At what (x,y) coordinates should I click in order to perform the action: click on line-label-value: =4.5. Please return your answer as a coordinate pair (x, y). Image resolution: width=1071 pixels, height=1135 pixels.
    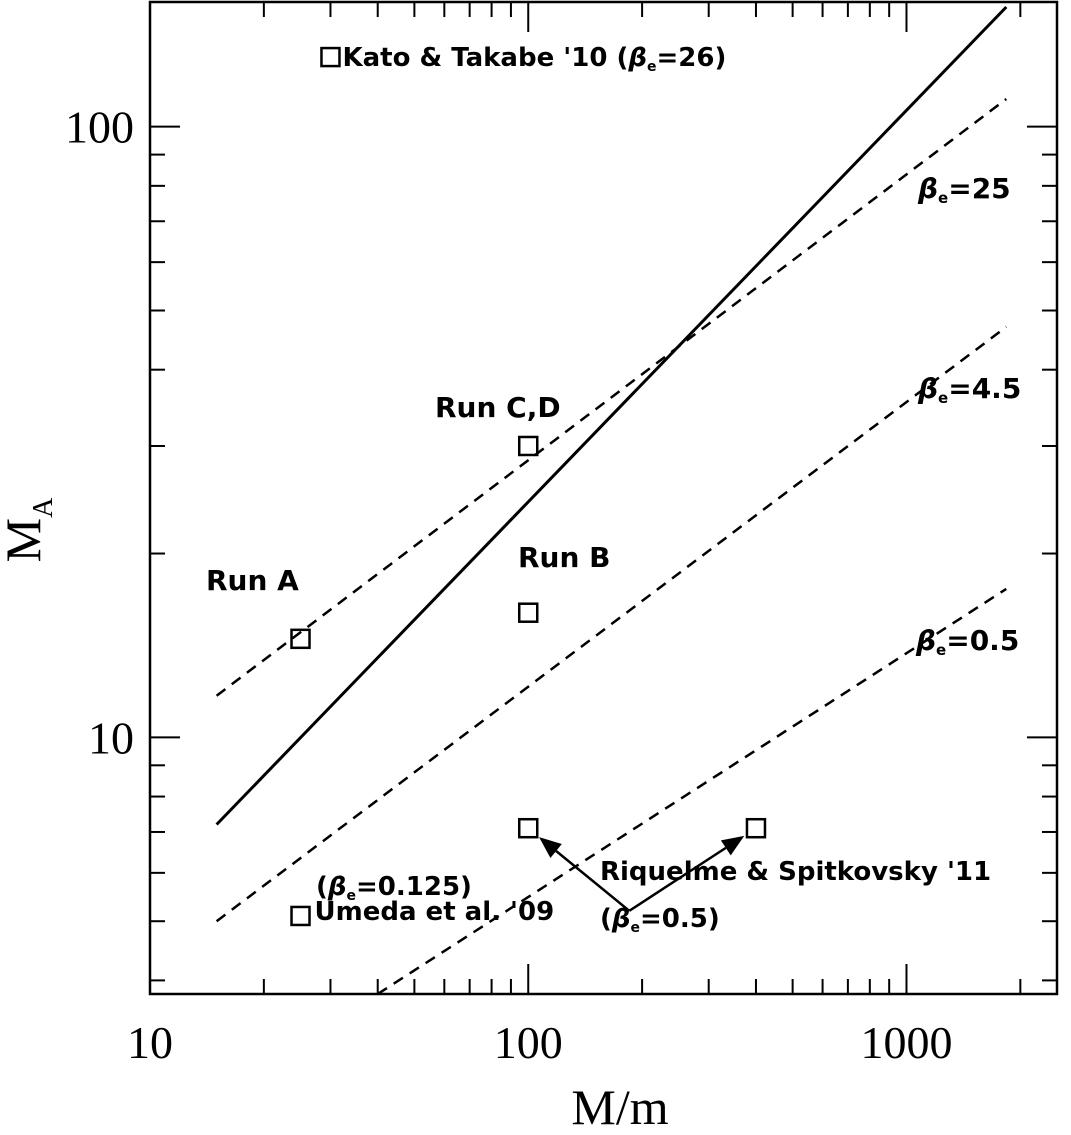
    Looking at the image, I should click on (984, 388).